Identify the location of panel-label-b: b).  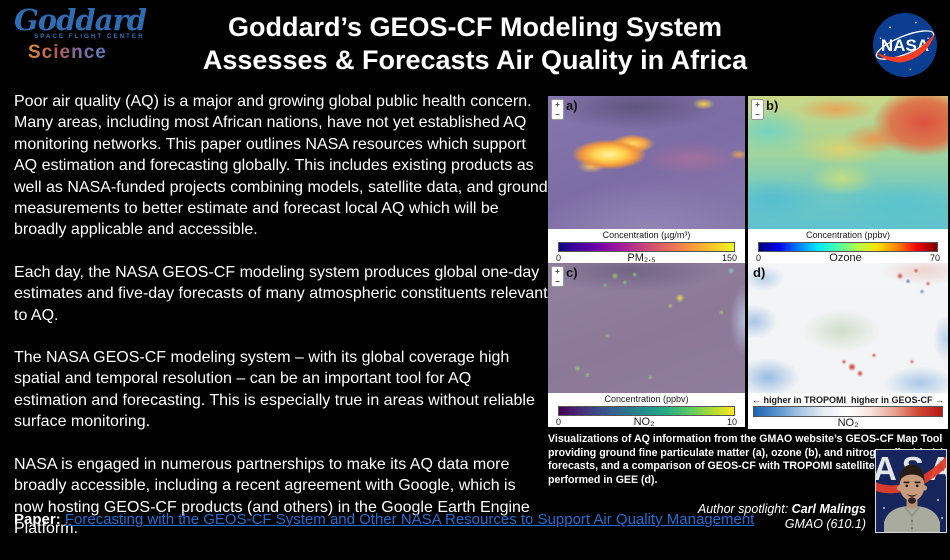
(772, 105).